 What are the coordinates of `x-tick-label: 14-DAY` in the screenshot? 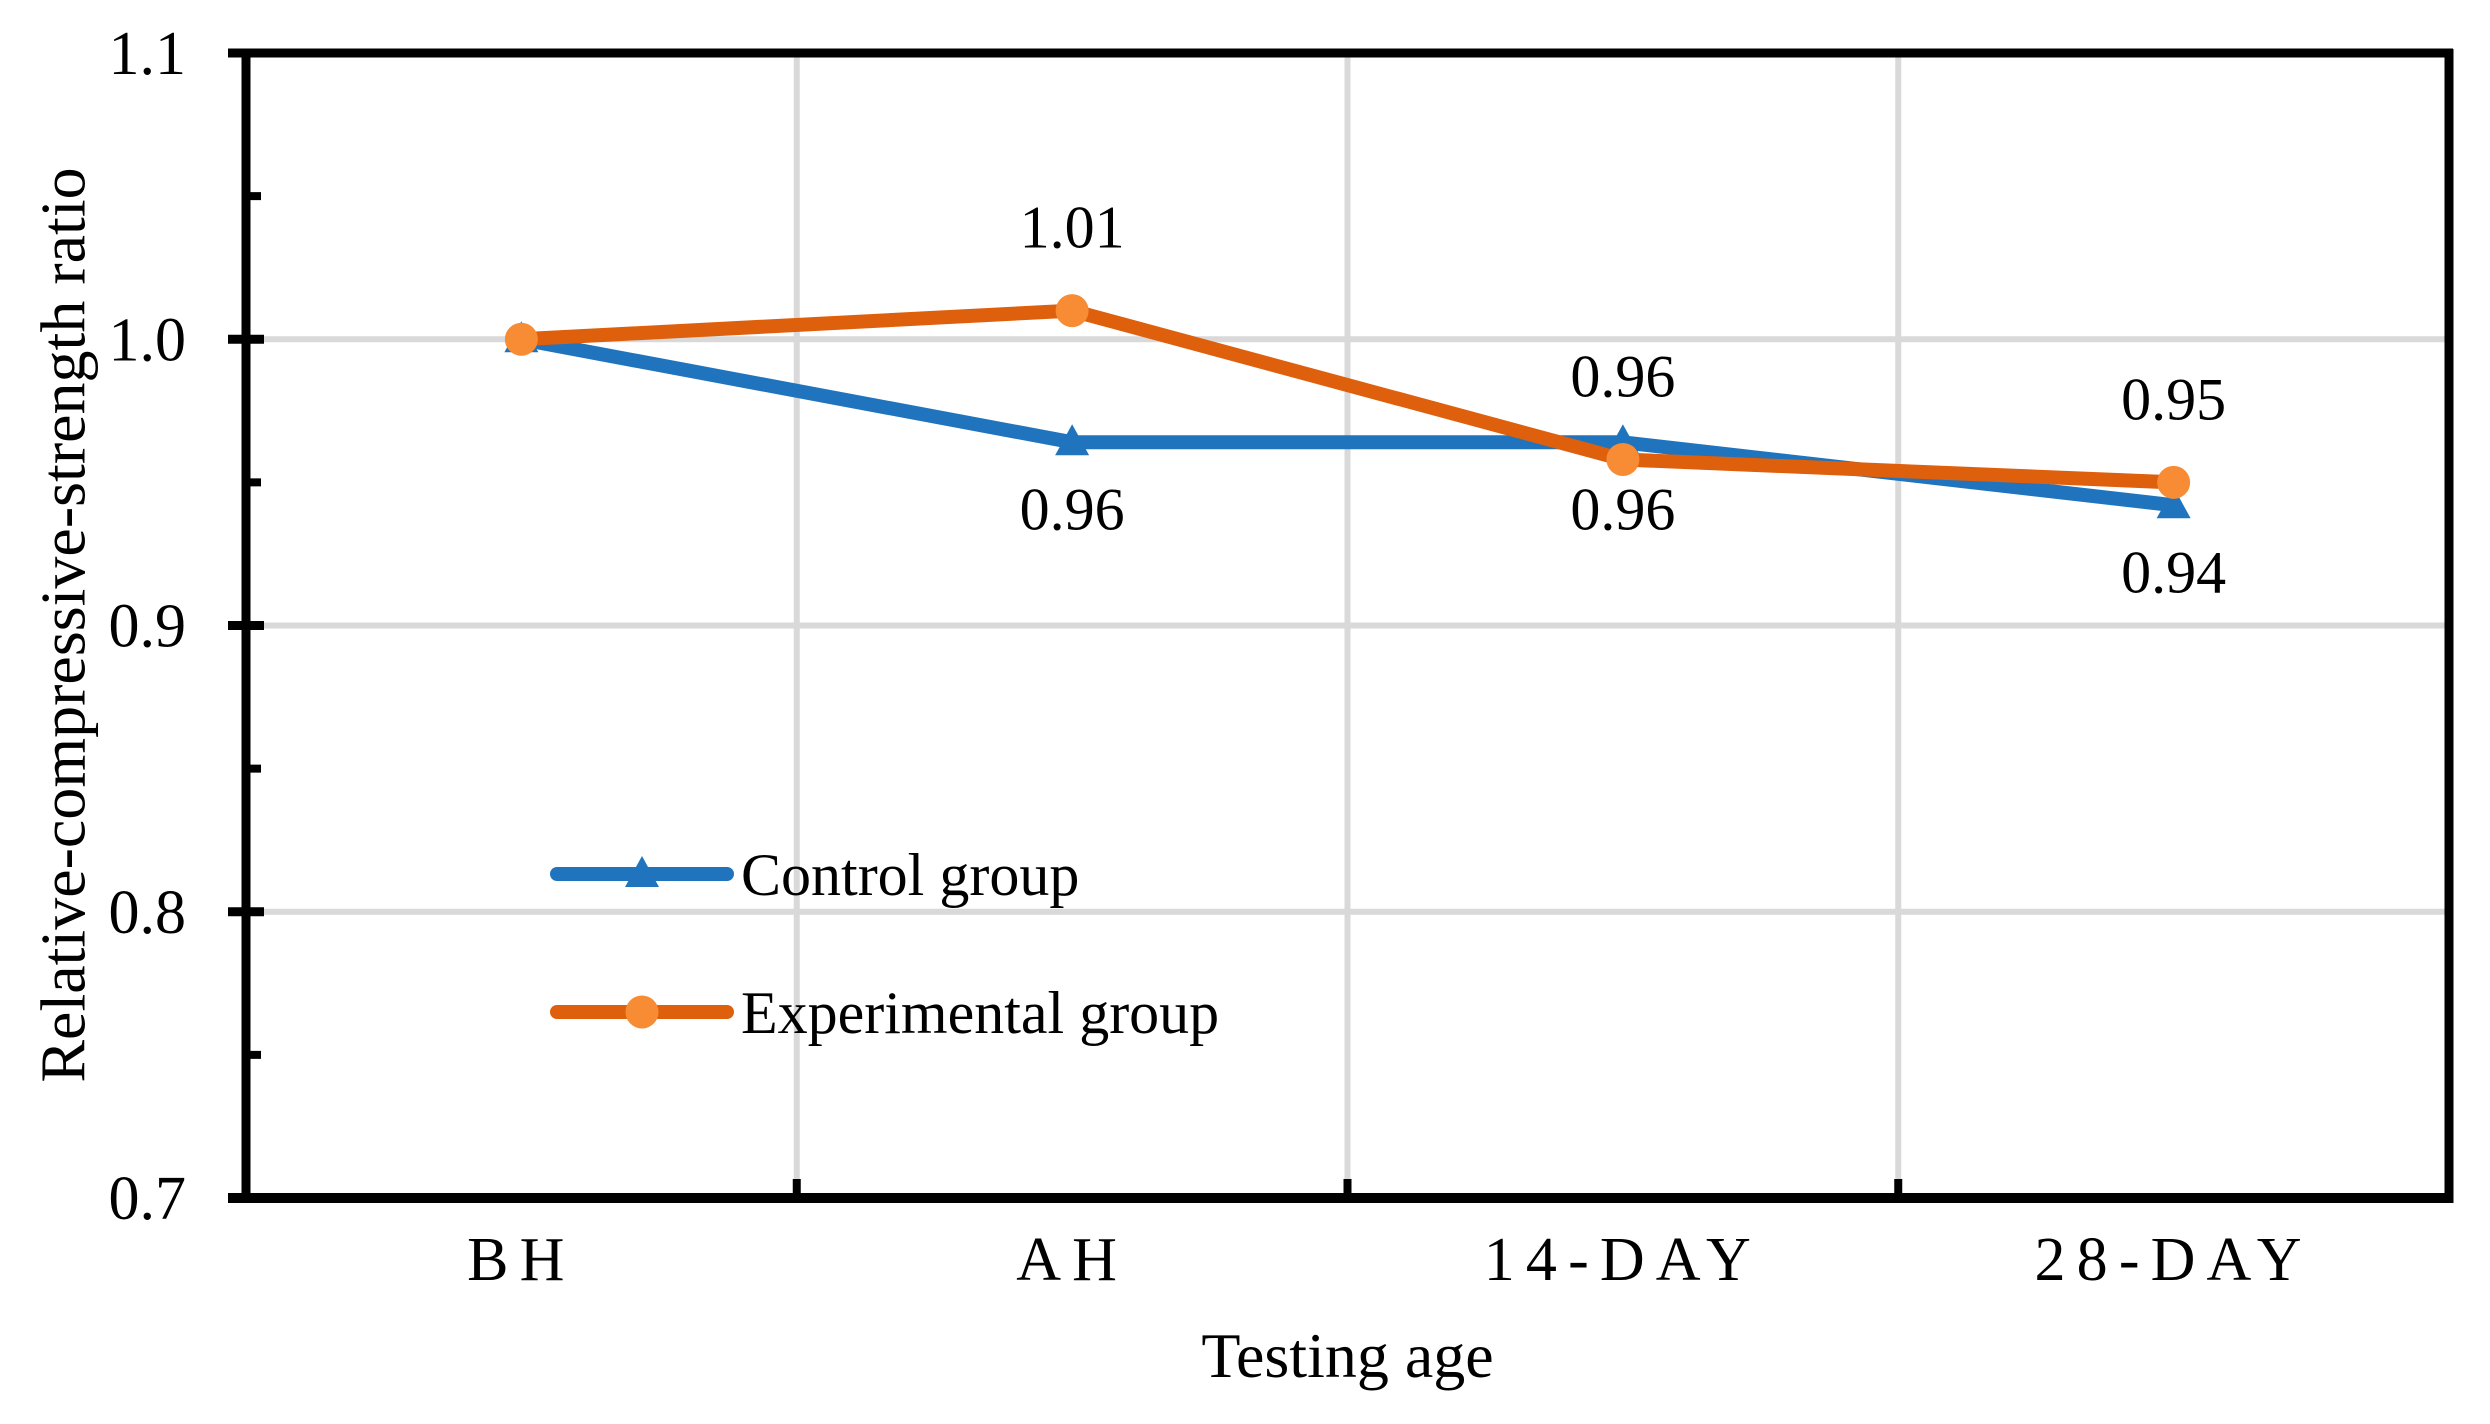 It's located at (1623, 1260).